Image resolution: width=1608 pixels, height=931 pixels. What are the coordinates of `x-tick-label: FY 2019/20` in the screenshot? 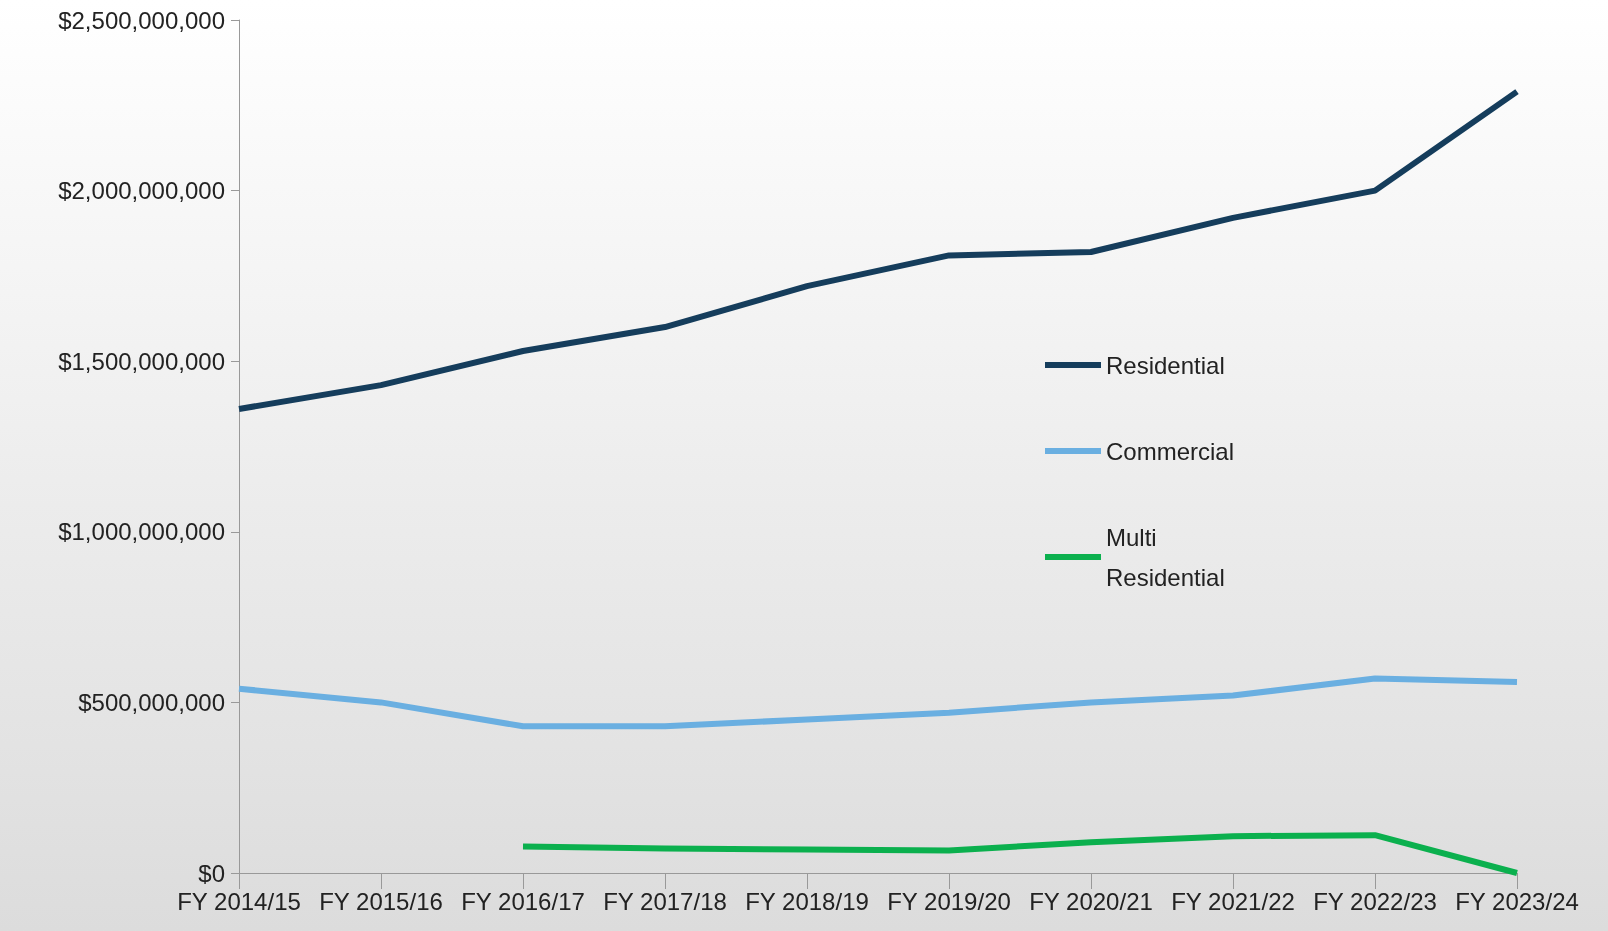 It's located at (949, 901).